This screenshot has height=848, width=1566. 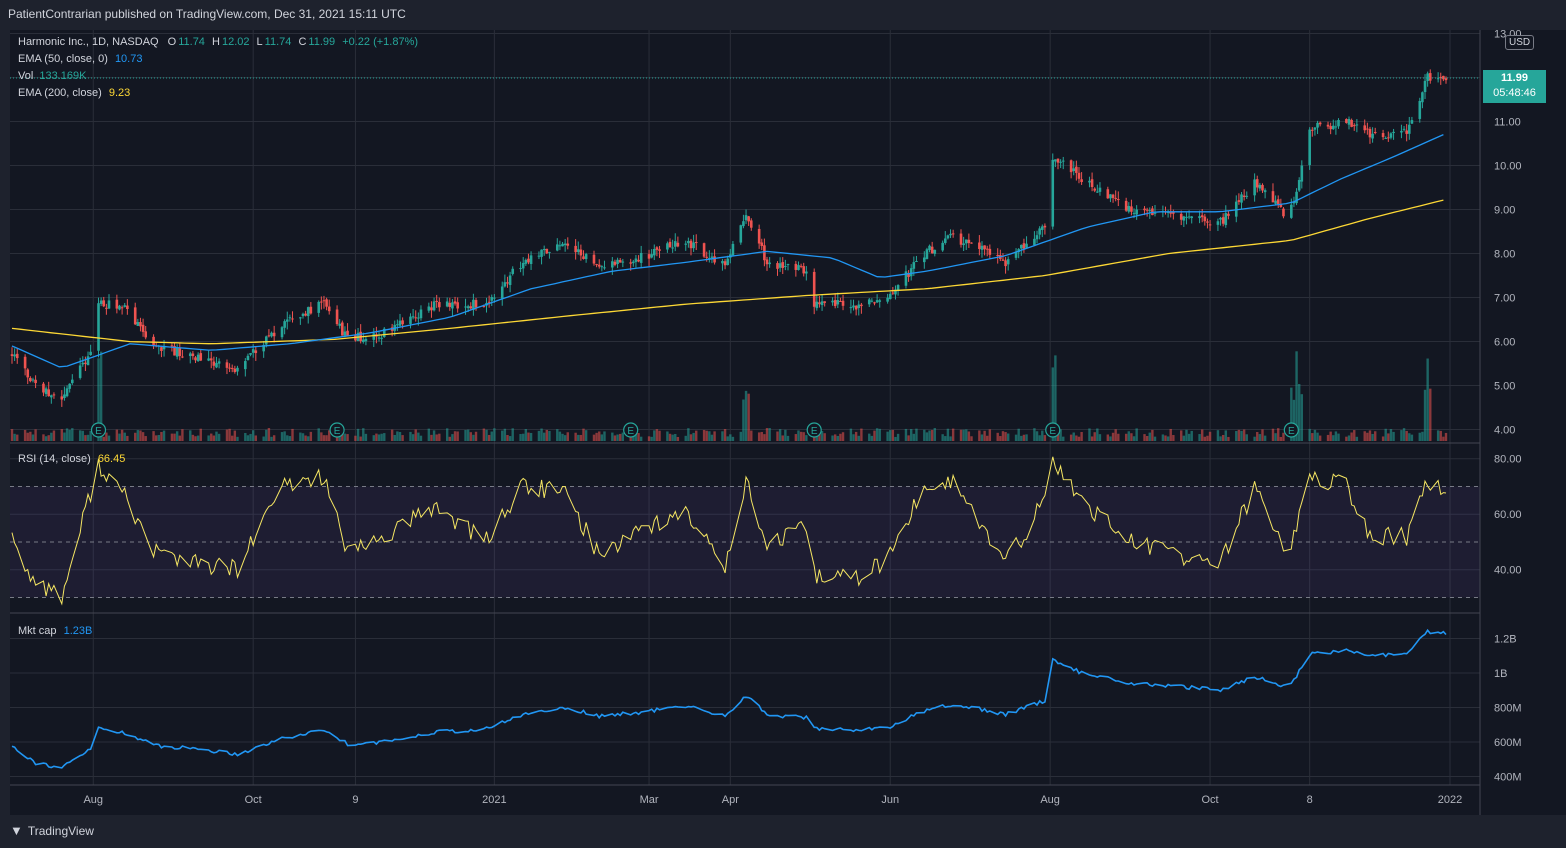 What do you see at coordinates (1504, 299) in the screenshot?
I see `price-axis-tick: 7.00` at bounding box center [1504, 299].